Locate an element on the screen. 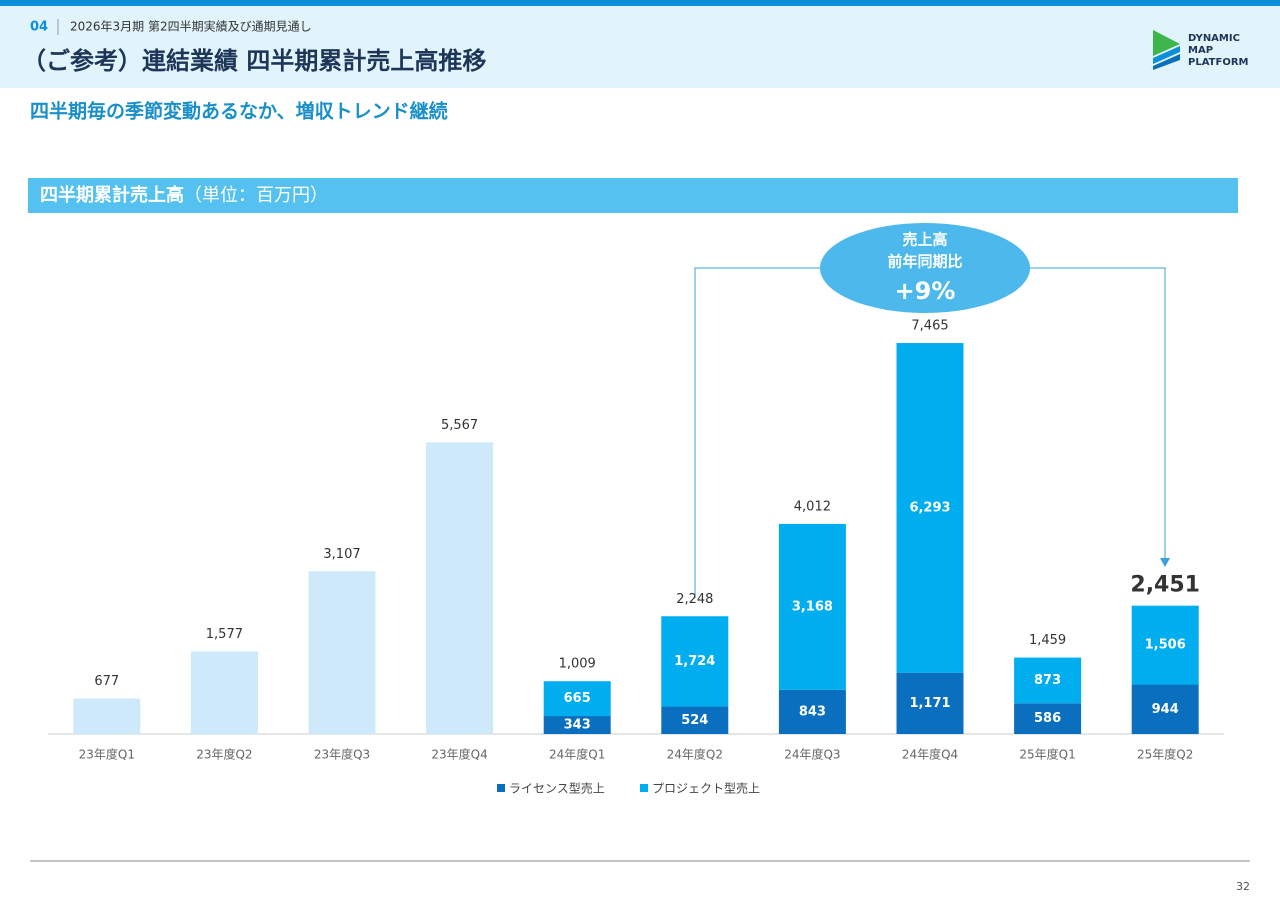 This screenshot has width=1280, height=904. segment-label: 3,168 is located at coordinates (812, 606).